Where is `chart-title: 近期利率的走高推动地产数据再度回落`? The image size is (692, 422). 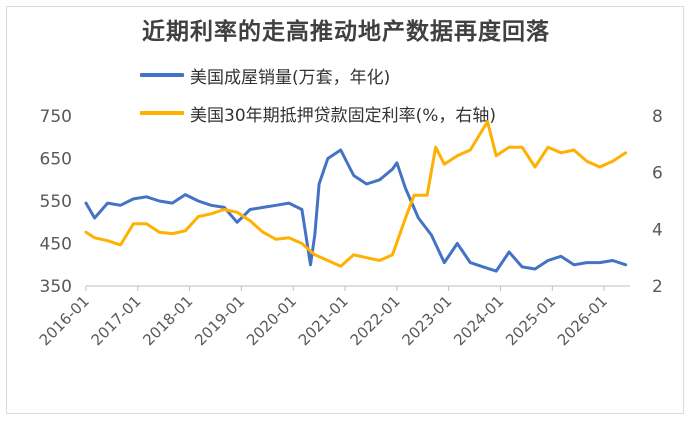
chart-title: 近期利率的走高推动地产数据再度回落 is located at coordinates (346, 32).